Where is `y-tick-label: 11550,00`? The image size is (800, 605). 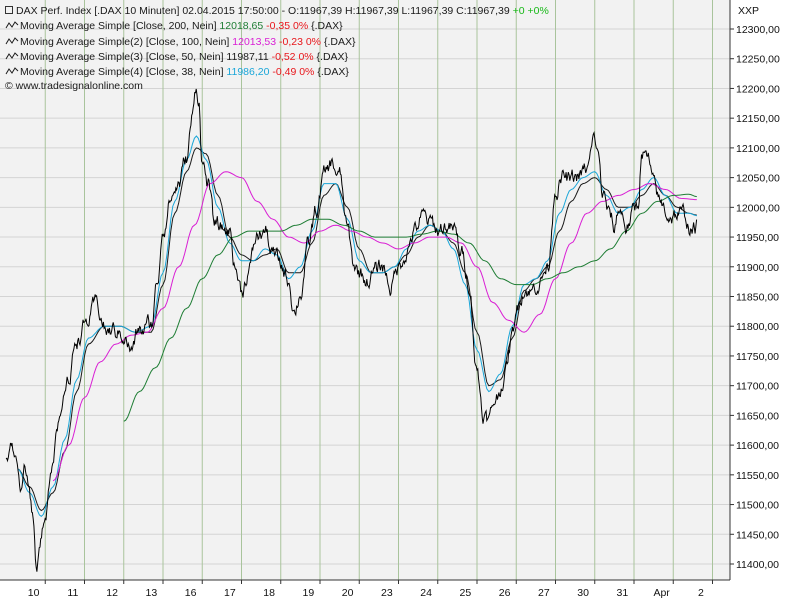
y-tick-label: 11550,00 is located at coordinates (757, 476).